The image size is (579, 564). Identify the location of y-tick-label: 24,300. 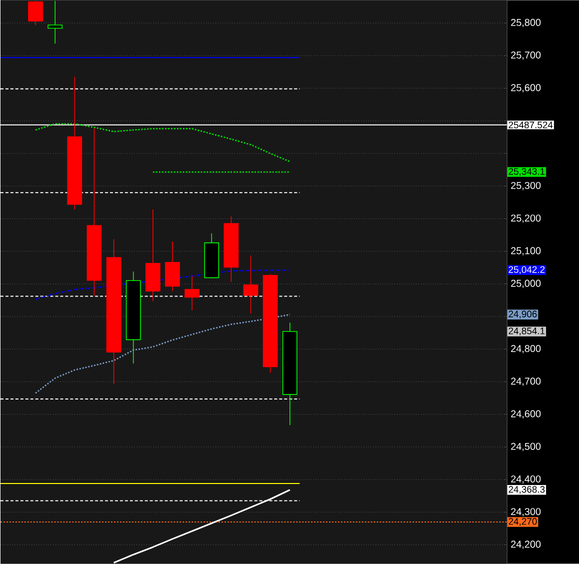
(526, 512).